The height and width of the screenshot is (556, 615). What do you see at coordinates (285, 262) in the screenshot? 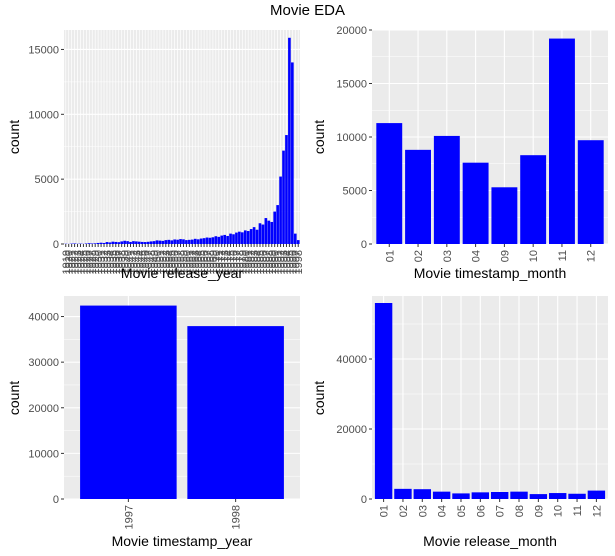
I see `x-tick-label: 1993` at bounding box center [285, 262].